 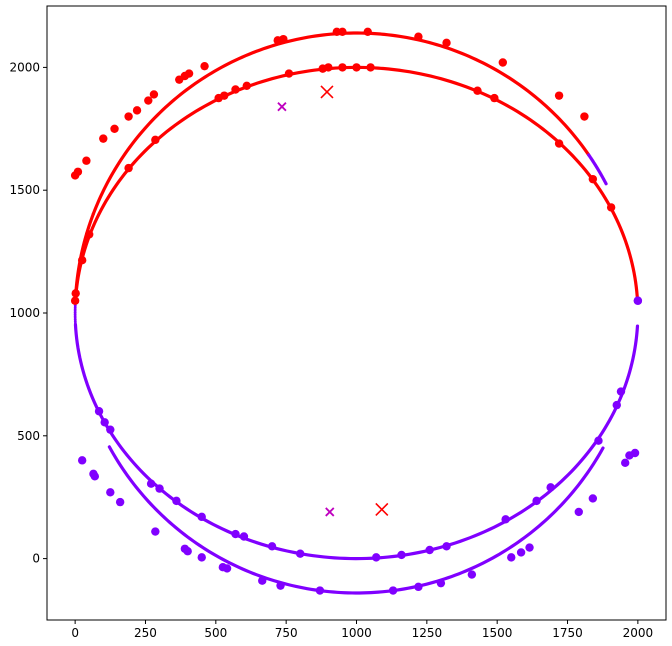 I want to click on x-tick-label: 250, so click(x=145, y=633).